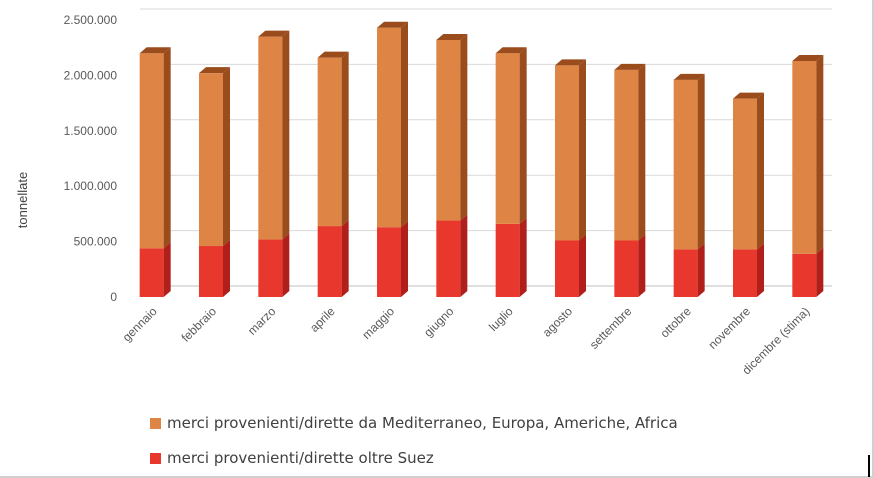  What do you see at coordinates (501, 319) in the screenshot?
I see `x-tick-label: luglio` at bounding box center [501, 319].